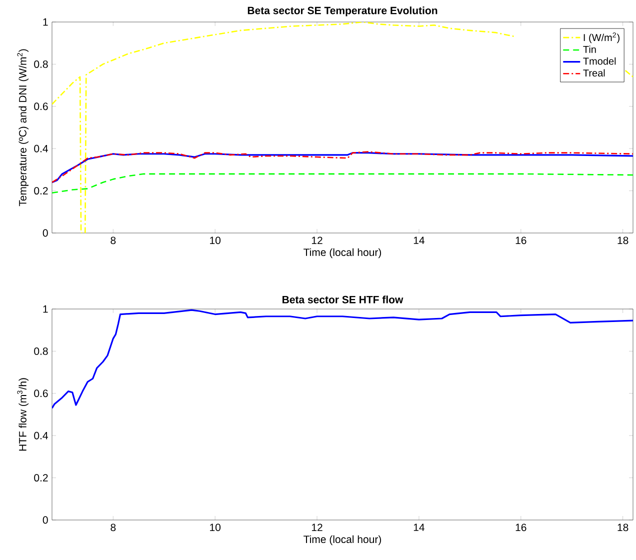  What do you see at coordinates (589, 49) in the screenshot?
I see `legend-label: Tin` at bounding box center [589, 49].